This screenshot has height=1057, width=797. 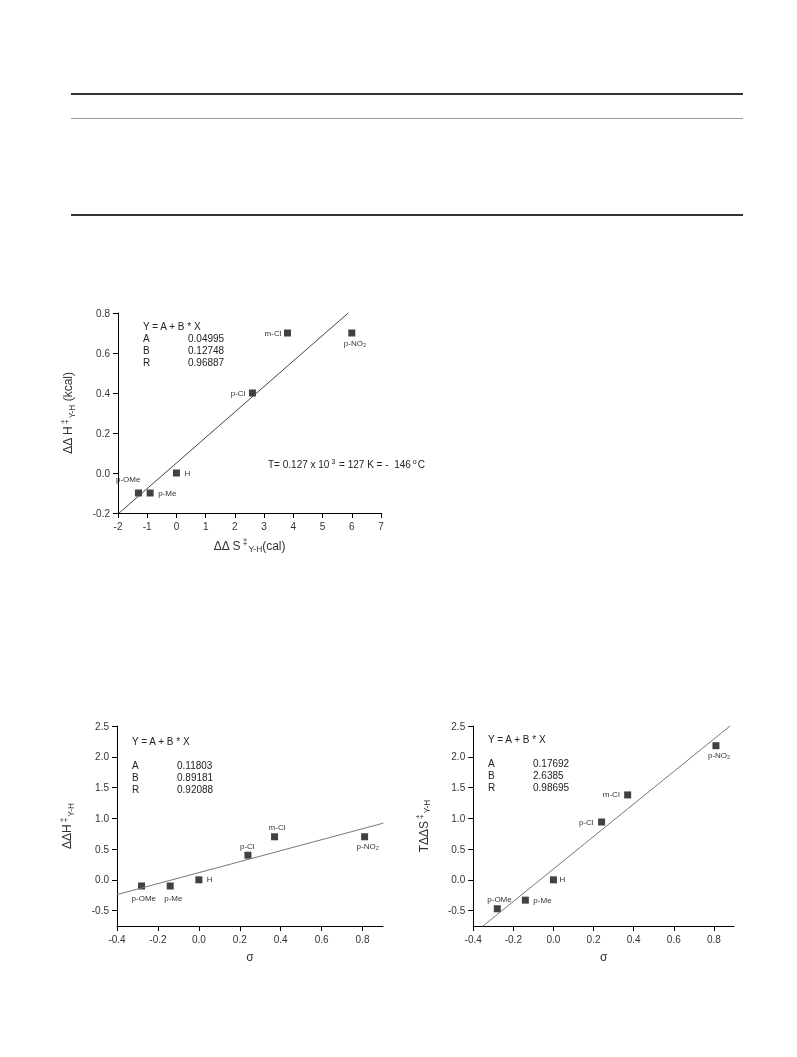 I want to click on x-tick-label: 7, so click(x=381, y=526).